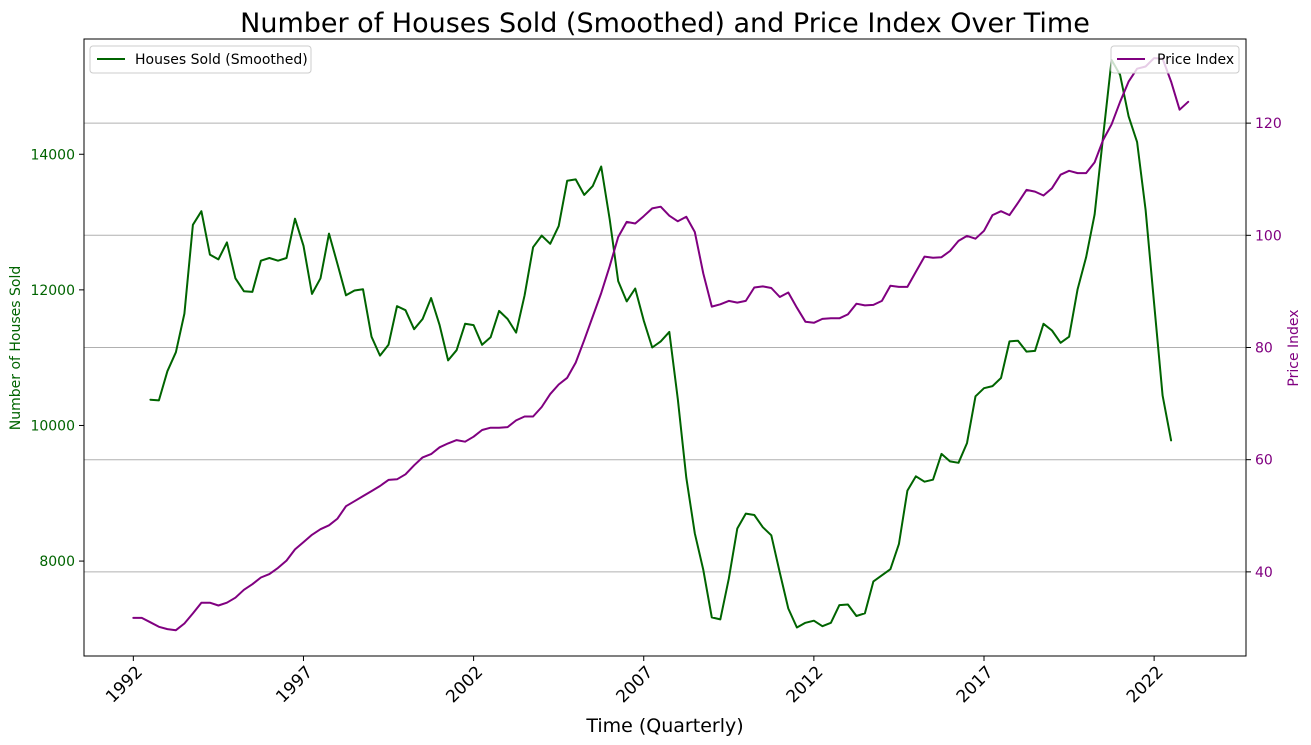 This screenshot has width=1311, height=745. I want to click on legend-label-houses-sold: Houses Sold (Smoothed), so click(221, 60).